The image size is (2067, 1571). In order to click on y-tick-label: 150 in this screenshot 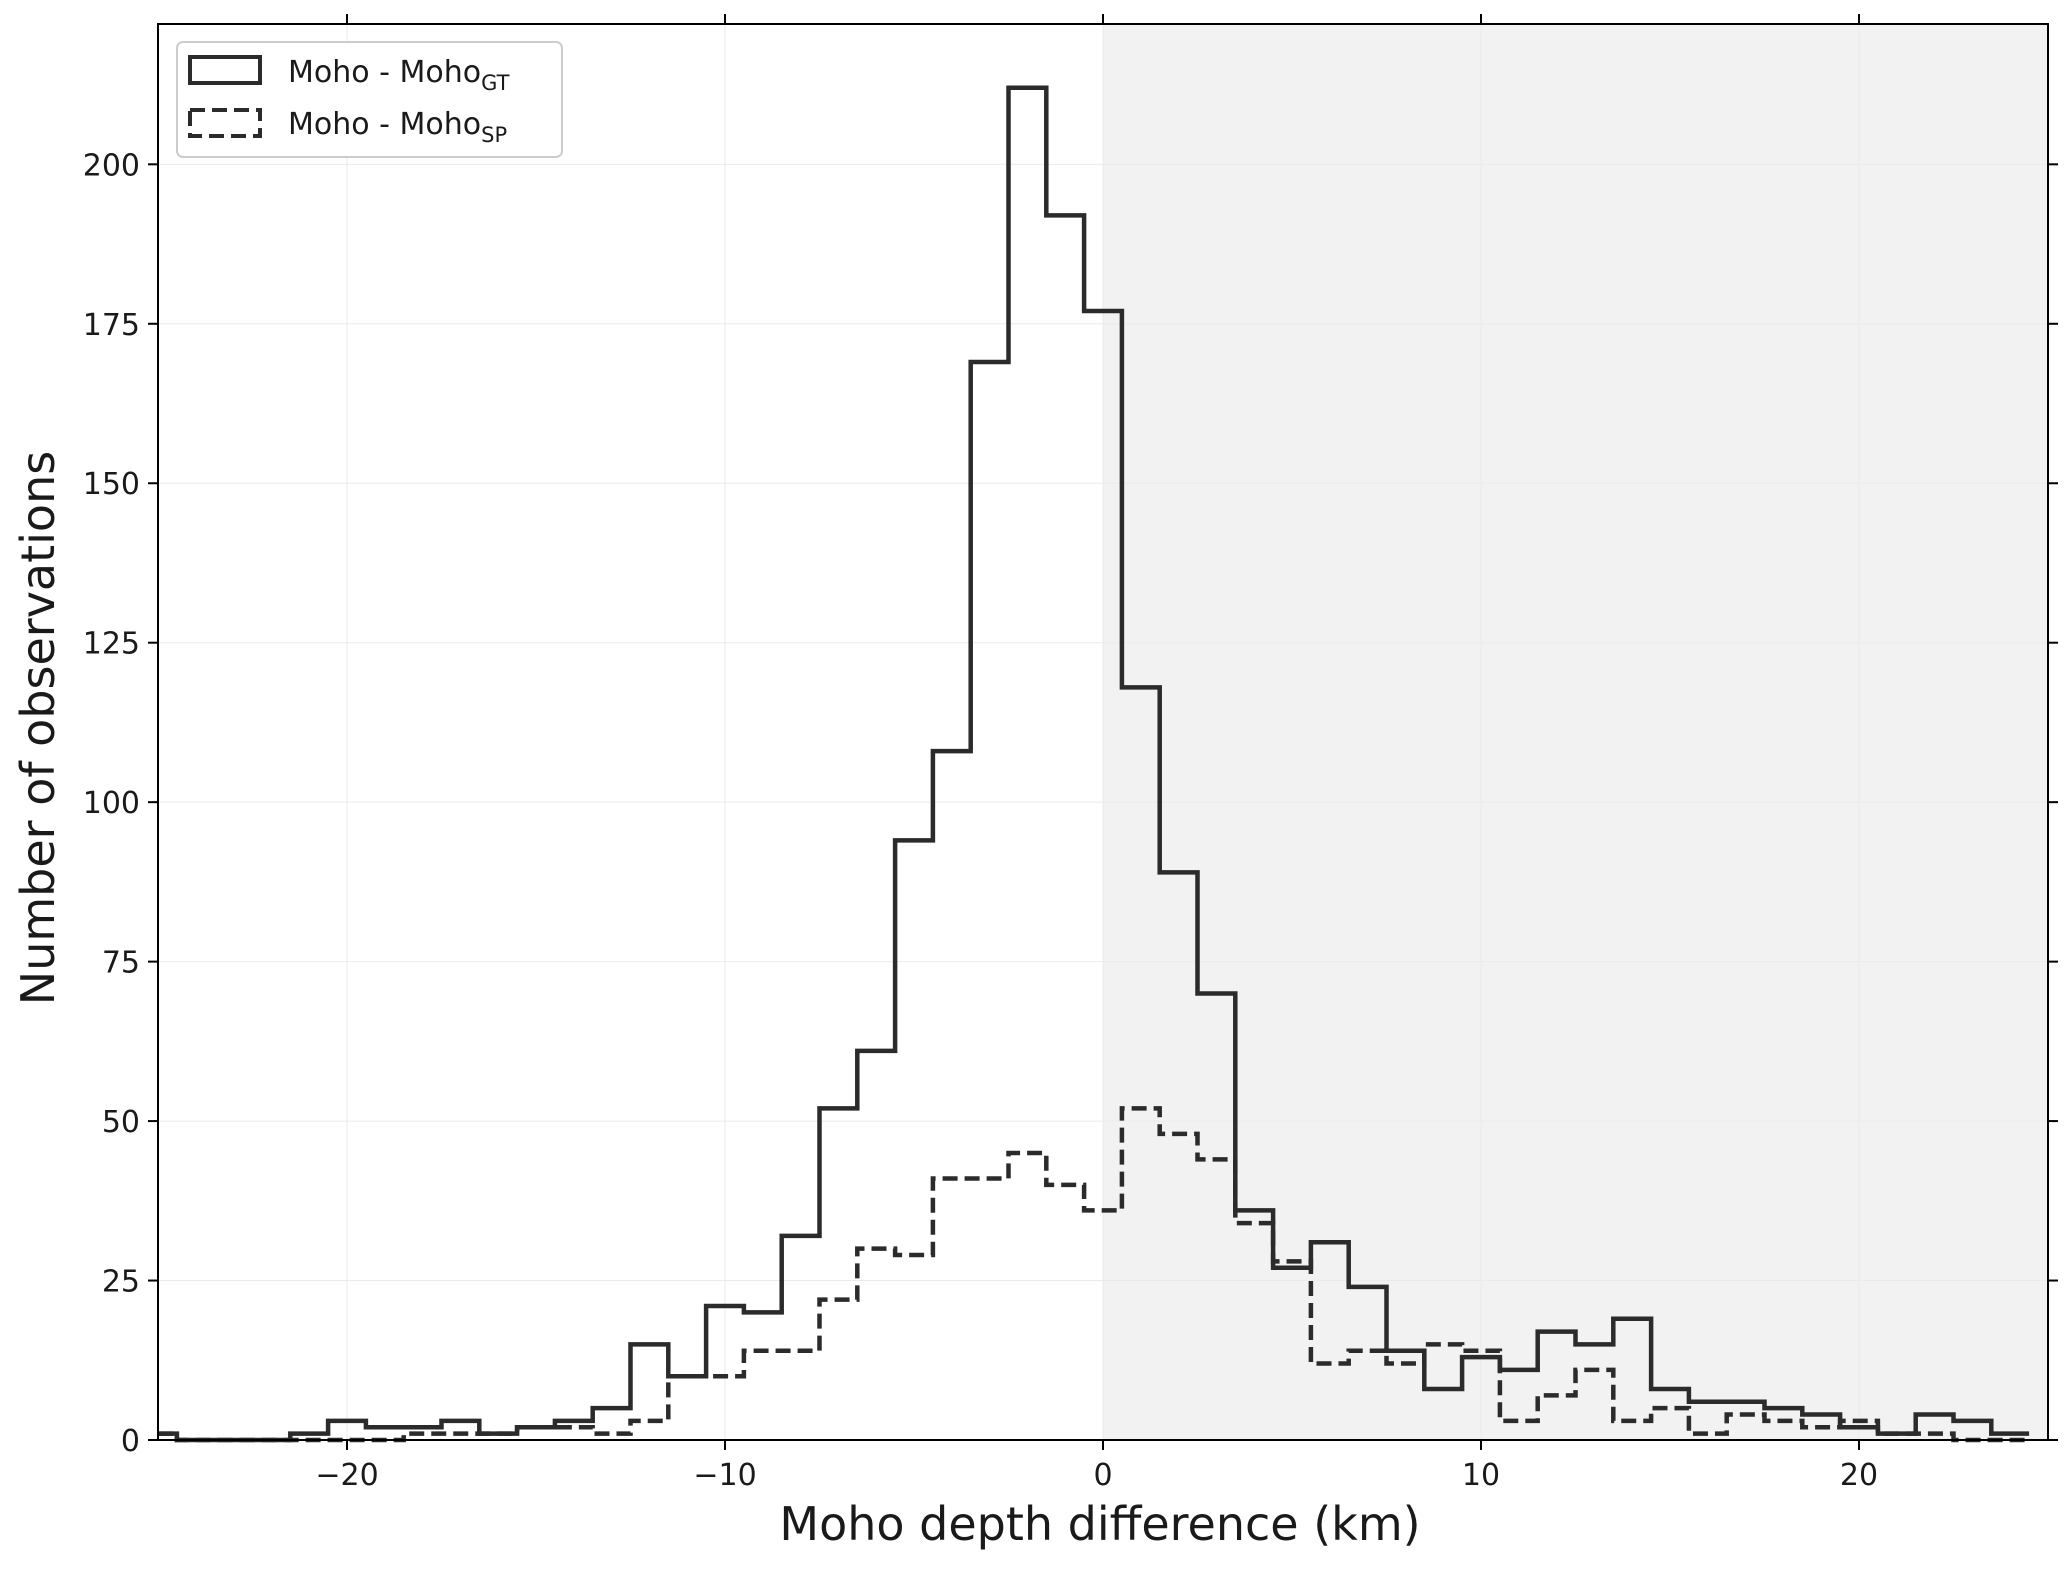, I will do `click(111, 484)`.